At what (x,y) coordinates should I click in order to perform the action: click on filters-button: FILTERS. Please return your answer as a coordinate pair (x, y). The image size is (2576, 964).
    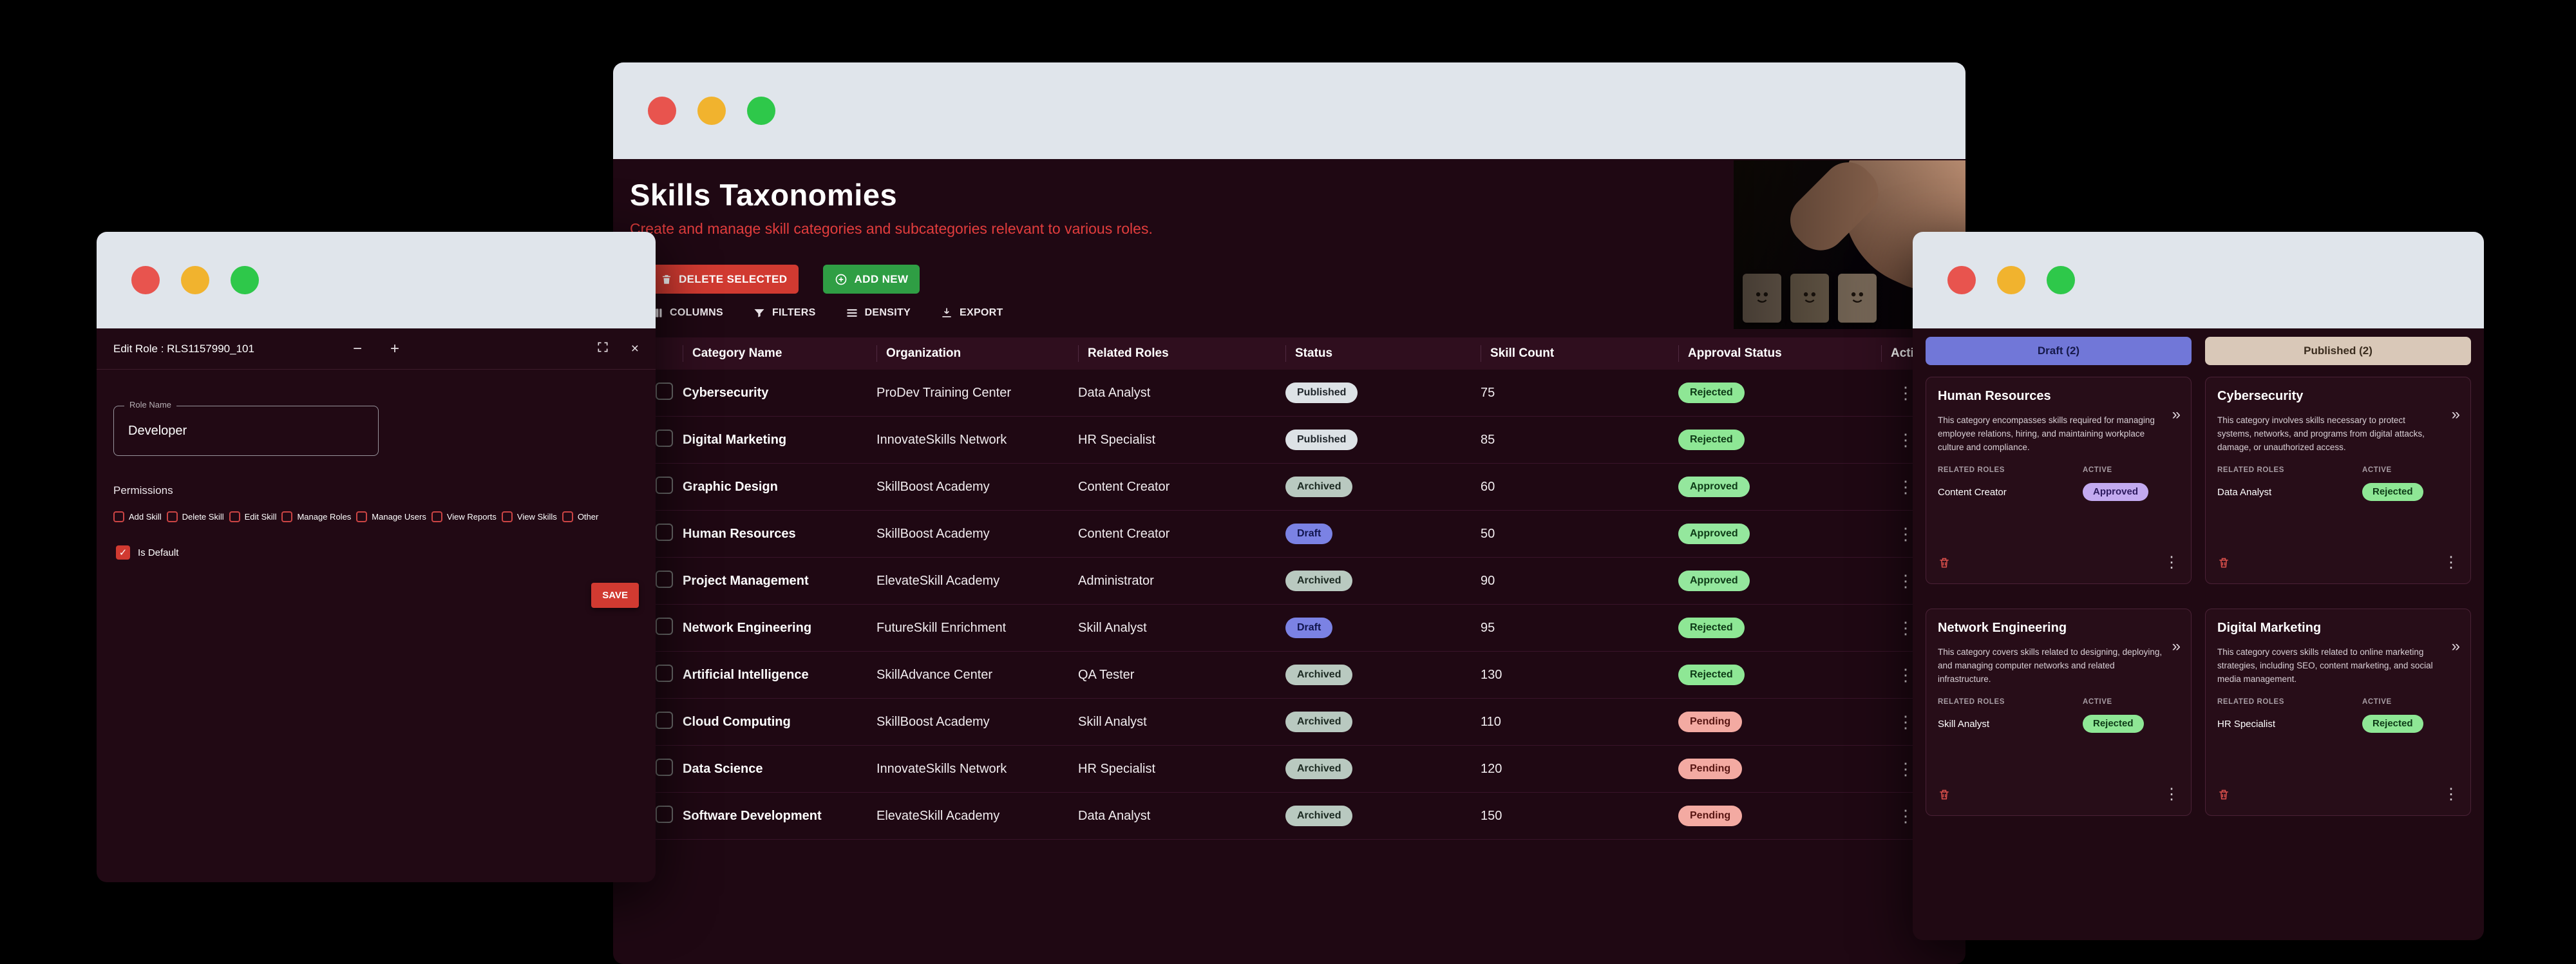
    Looking at the image, I should click on (784, 313).